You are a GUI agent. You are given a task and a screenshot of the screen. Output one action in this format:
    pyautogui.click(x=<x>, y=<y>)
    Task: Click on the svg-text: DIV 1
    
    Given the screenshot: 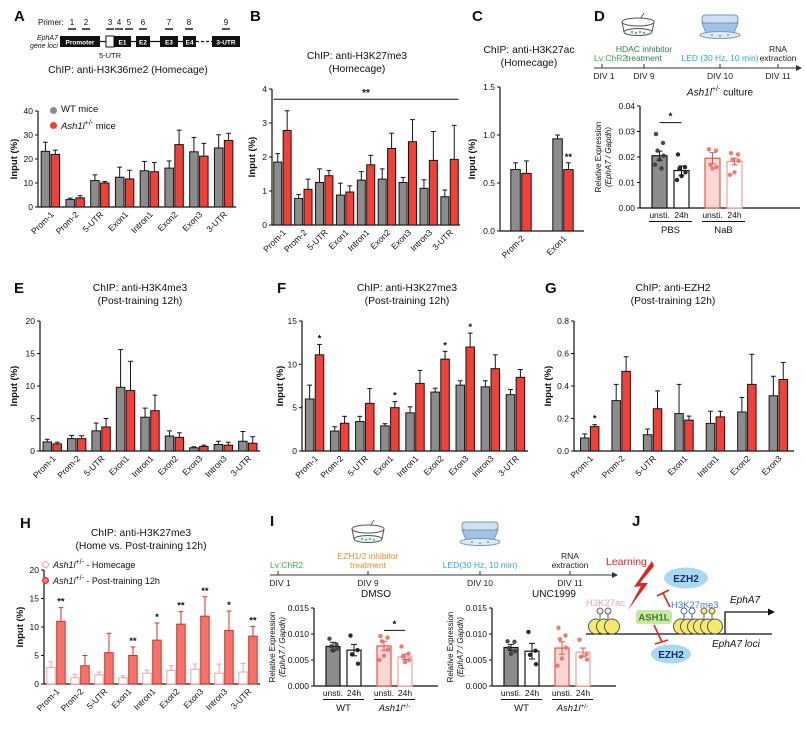 What is the action you would take?
    pyautogui.click(x=280, y=583)
    